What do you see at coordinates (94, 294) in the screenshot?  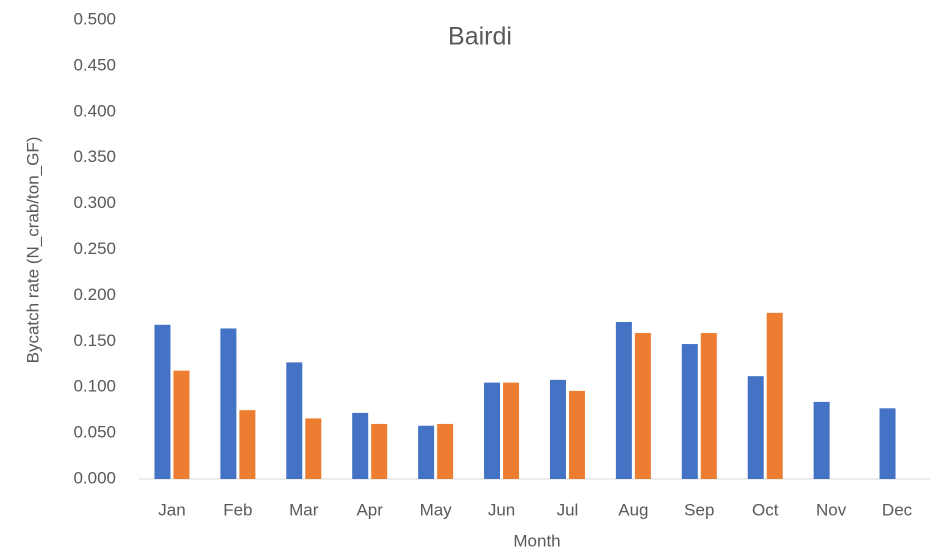 I see `y-tick-label: 0.200` at bounding box center [94, 294].